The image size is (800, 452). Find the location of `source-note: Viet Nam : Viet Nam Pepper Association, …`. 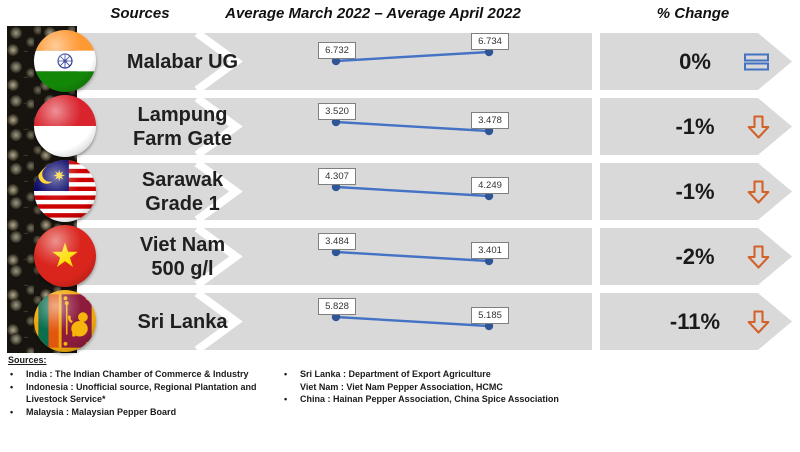

source-note: Viet Nam : Viet Nam Pepper Association, … is located at coordinates (447, 387).